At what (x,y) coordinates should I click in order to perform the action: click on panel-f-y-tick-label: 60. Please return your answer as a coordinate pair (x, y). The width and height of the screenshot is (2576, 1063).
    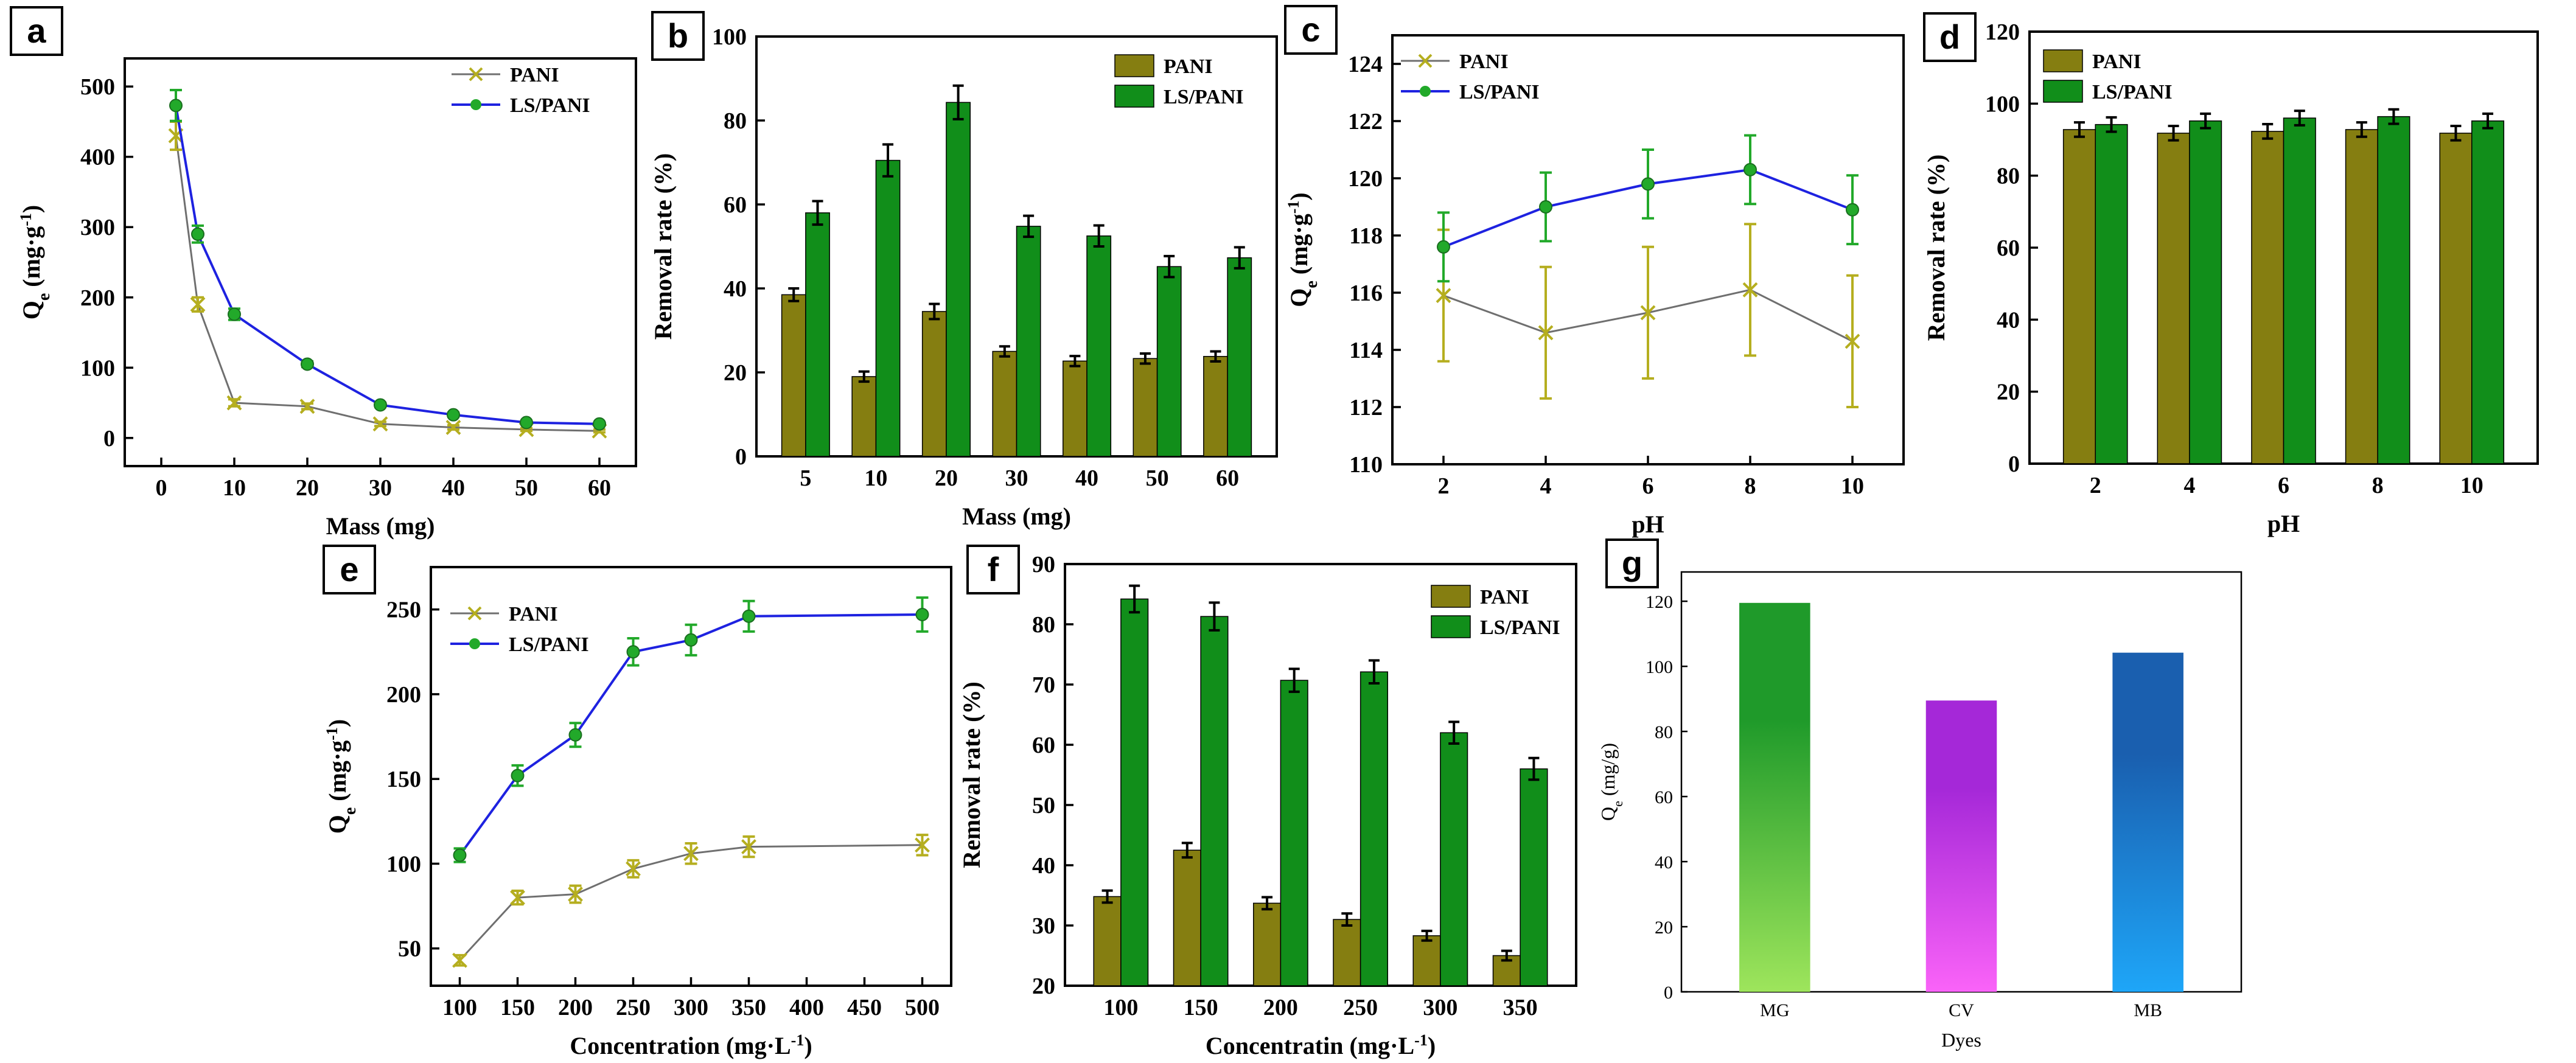
    Looking at the image, I should click on (1043, 745).